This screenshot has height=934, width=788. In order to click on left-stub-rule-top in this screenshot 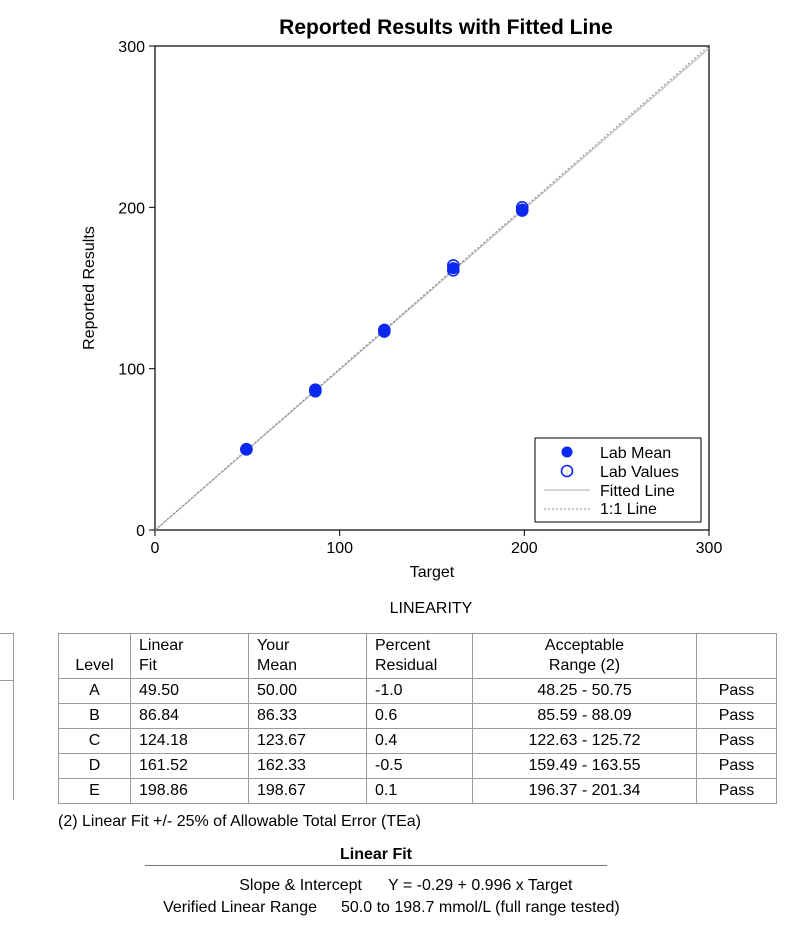, I will do `click(7, 633)`.